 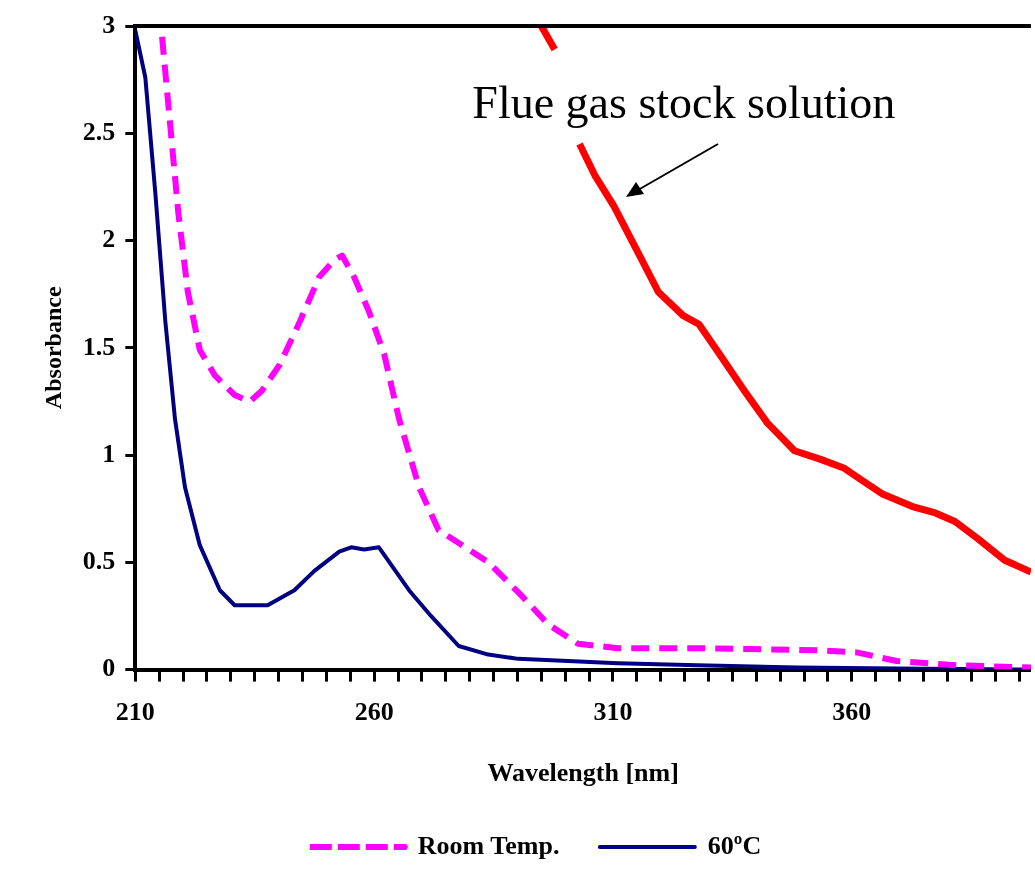 I want to click on legend-label: 60ºC, so click(x=734, y=845).